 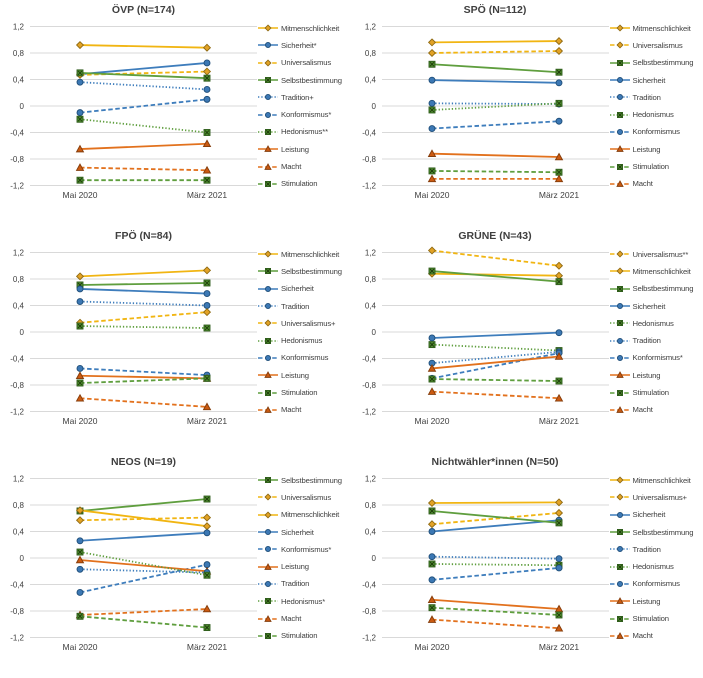 I want to click on legend-item: Macht, so click(x=656, y=409).